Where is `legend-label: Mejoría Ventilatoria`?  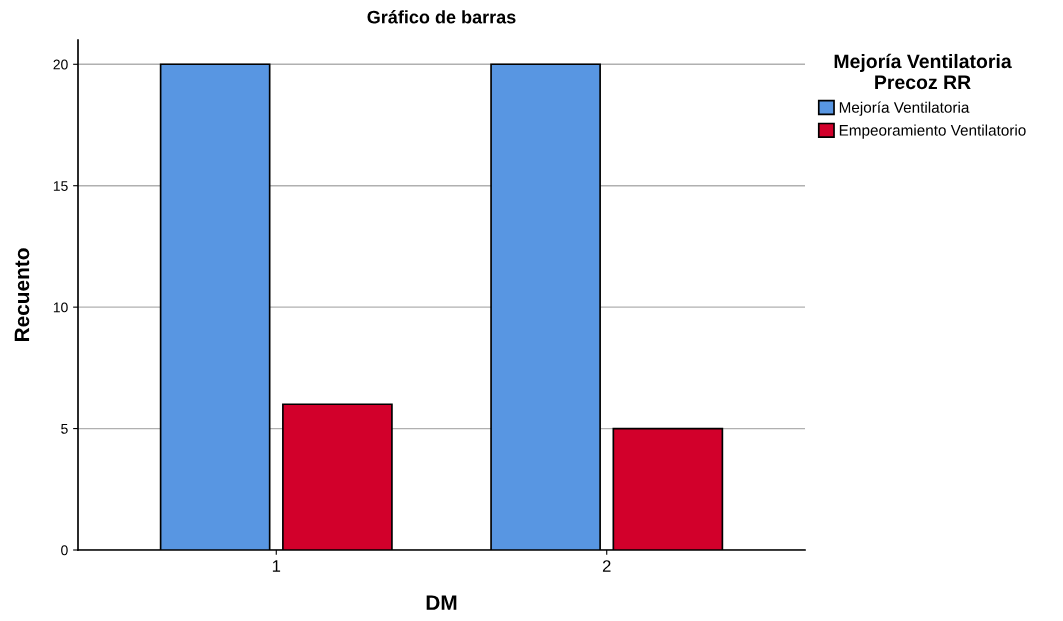 legend-label: Mejoría Ventilatoria is located at coordinates (904, 108).